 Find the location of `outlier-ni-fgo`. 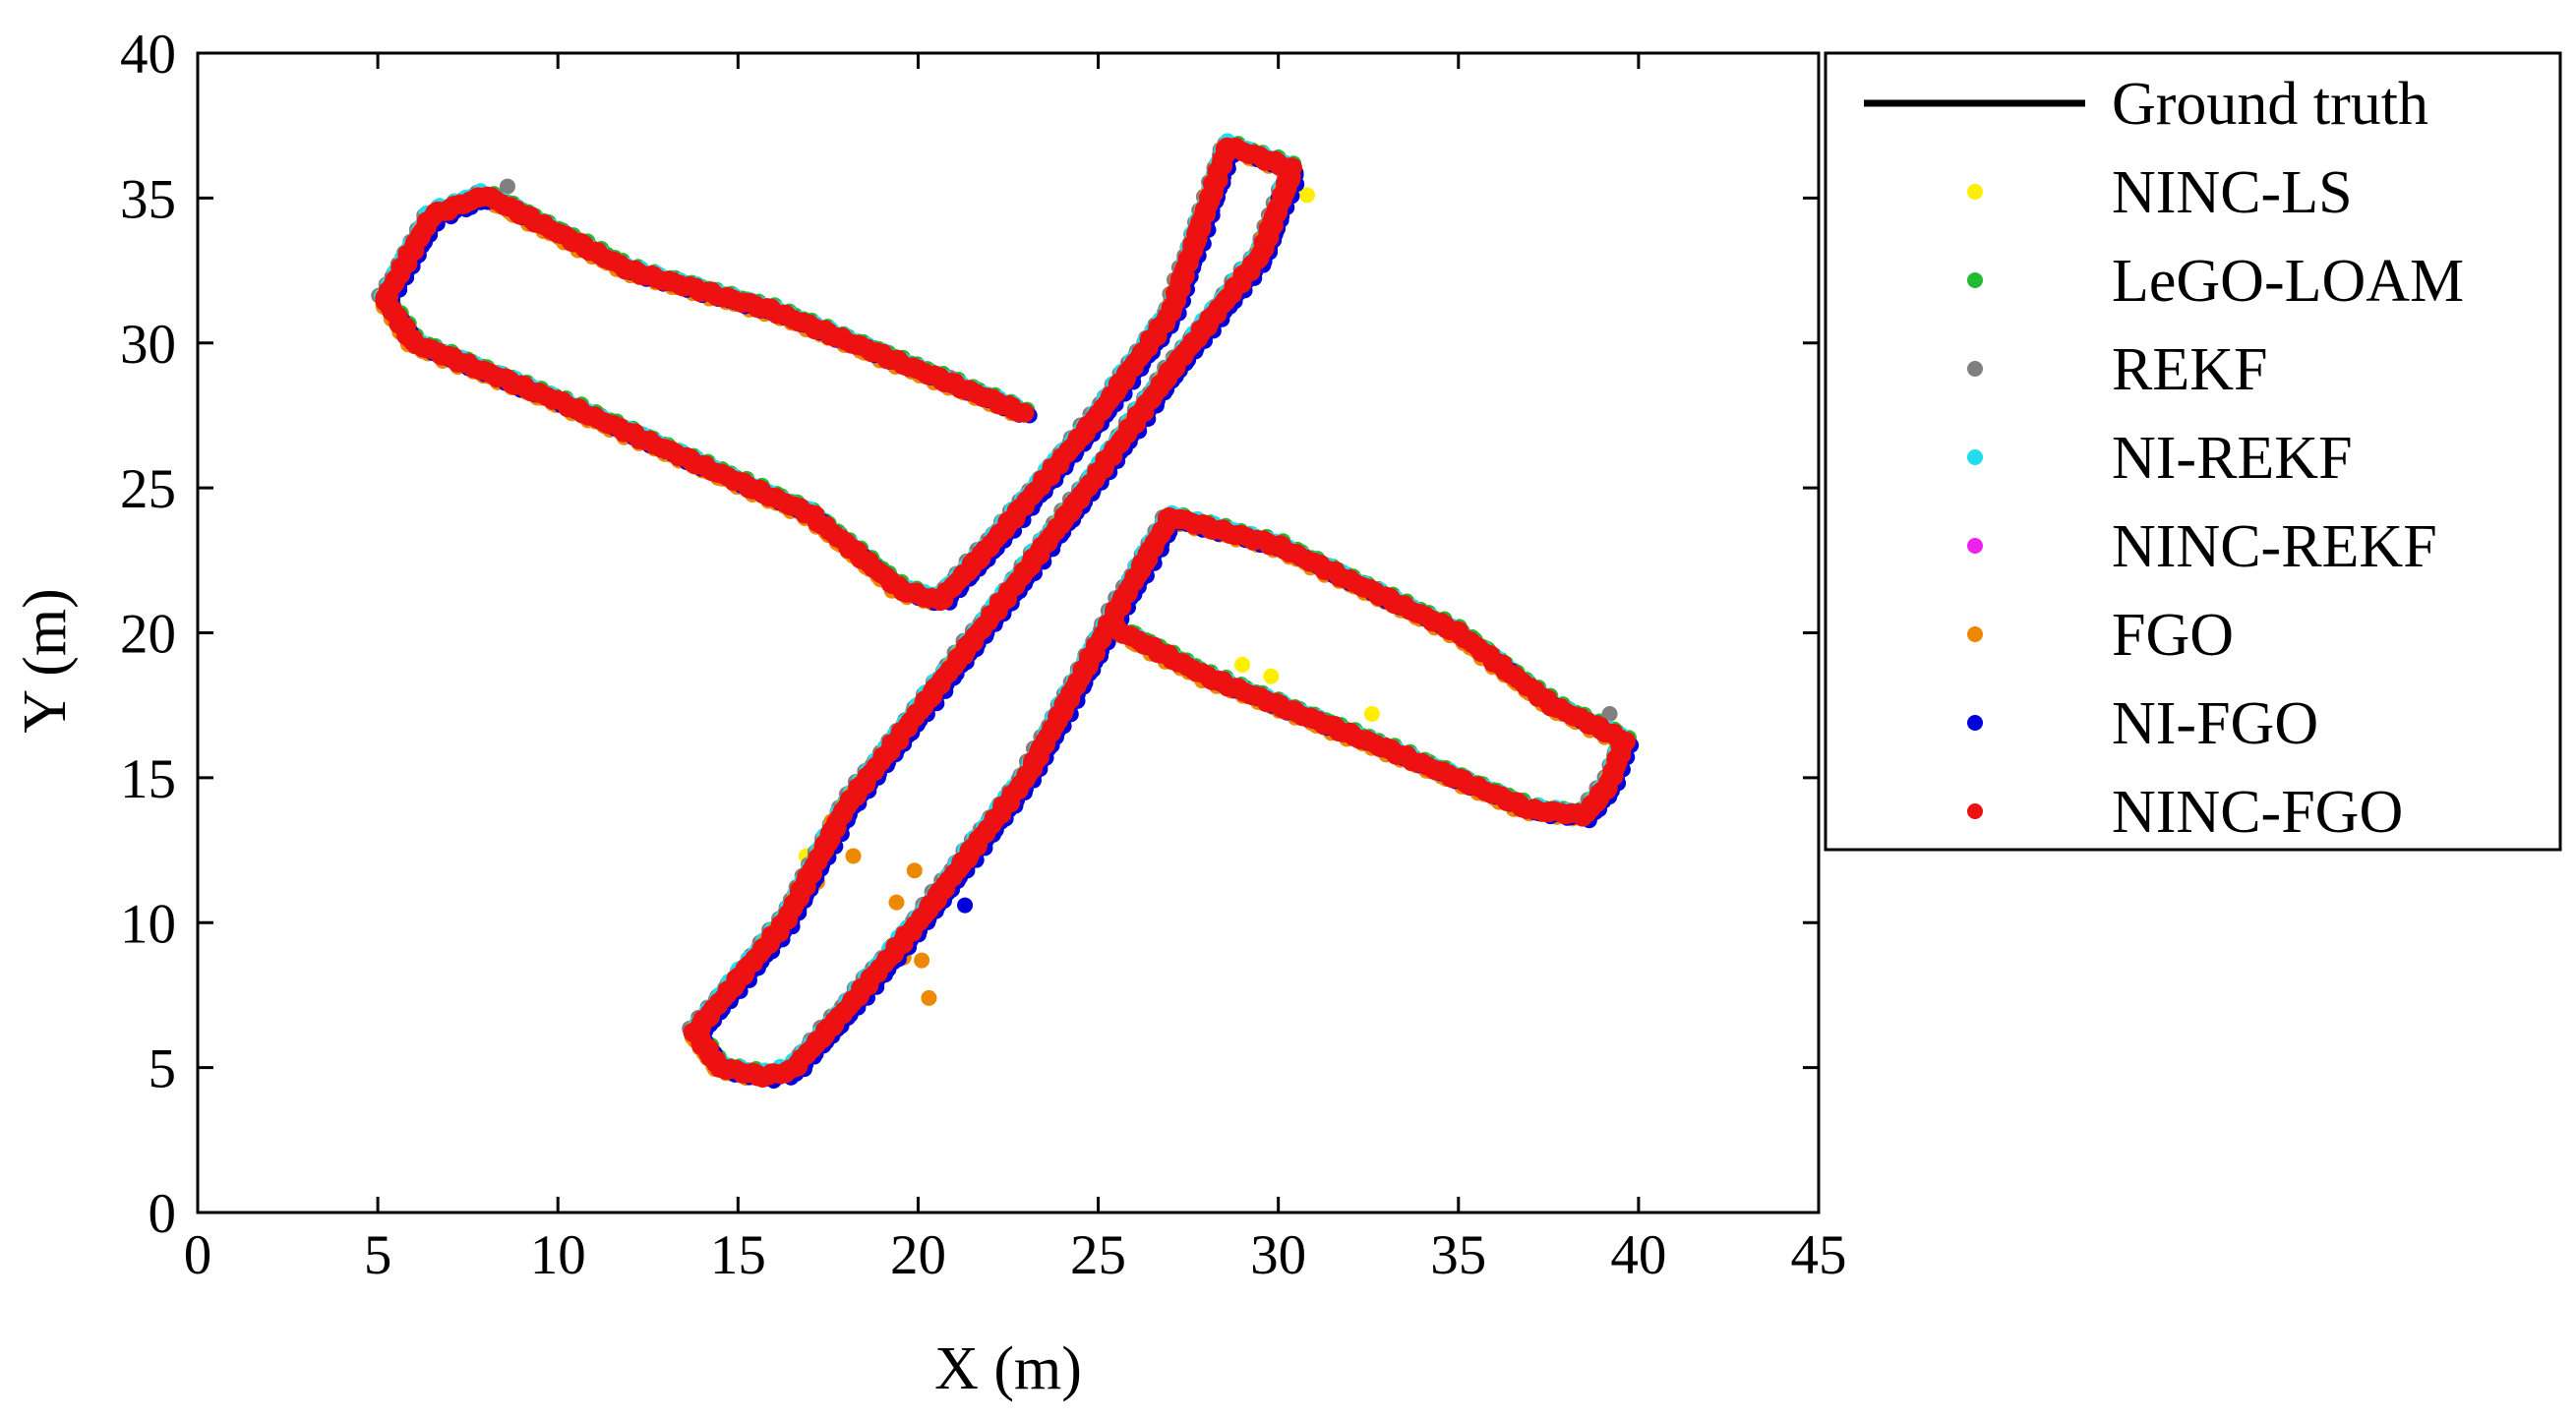

outlier-ni-fgo is located at coordinates (965, 905).